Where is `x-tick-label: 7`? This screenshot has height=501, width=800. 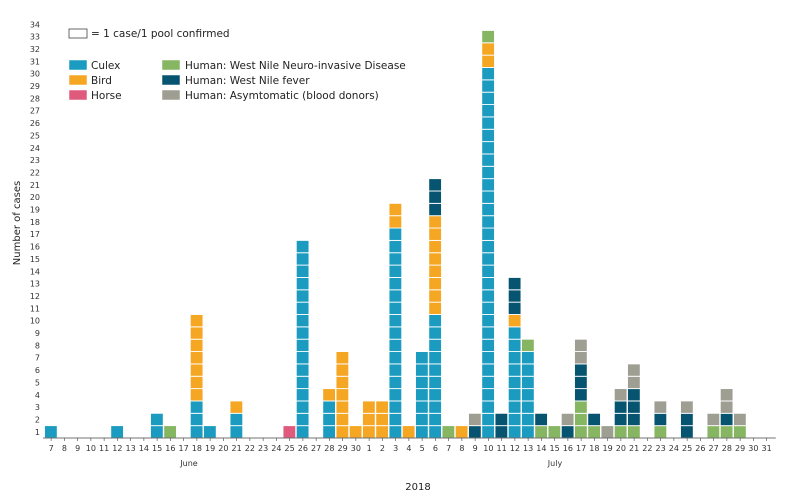 x-tick-label: 7 is located at coordinates (448, 448).